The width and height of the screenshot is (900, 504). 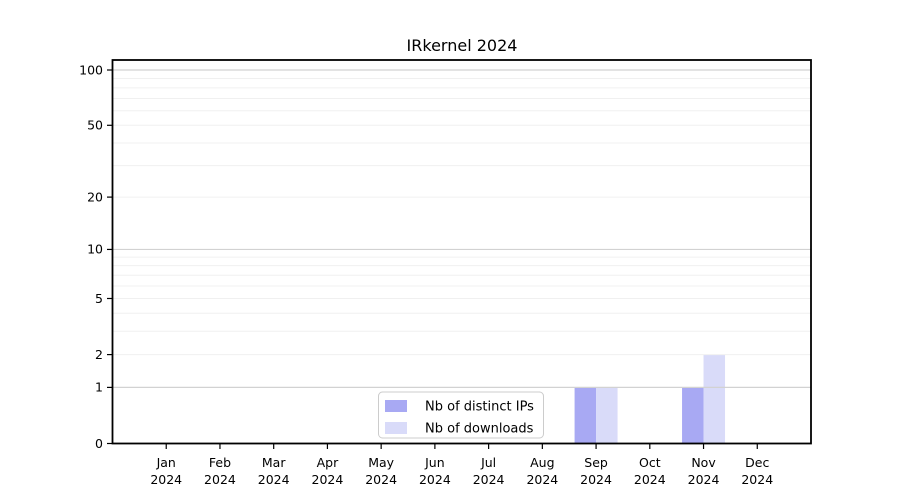 What do you see at coordinates (99, 298) in the screenshot?
I see `y-tick-label: 5` at bounding box center [99, 298].